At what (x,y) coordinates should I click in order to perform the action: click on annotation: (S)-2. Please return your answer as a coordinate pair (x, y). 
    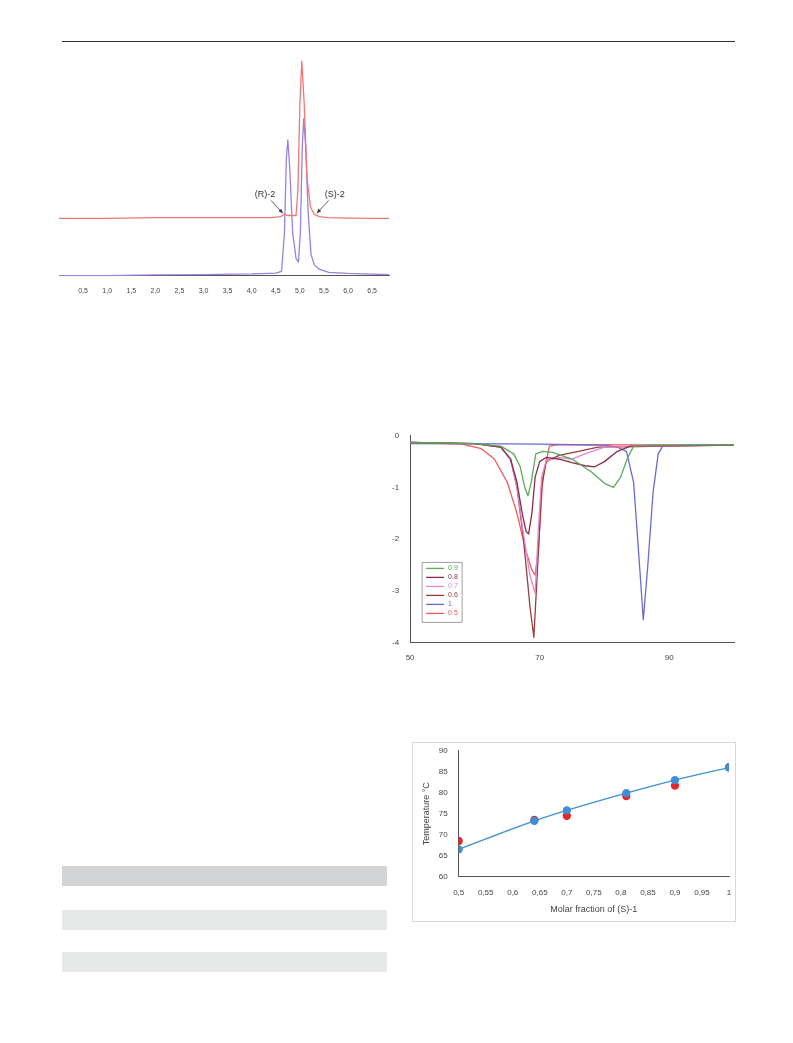
    Looking at the image, I should click on (334, 194).